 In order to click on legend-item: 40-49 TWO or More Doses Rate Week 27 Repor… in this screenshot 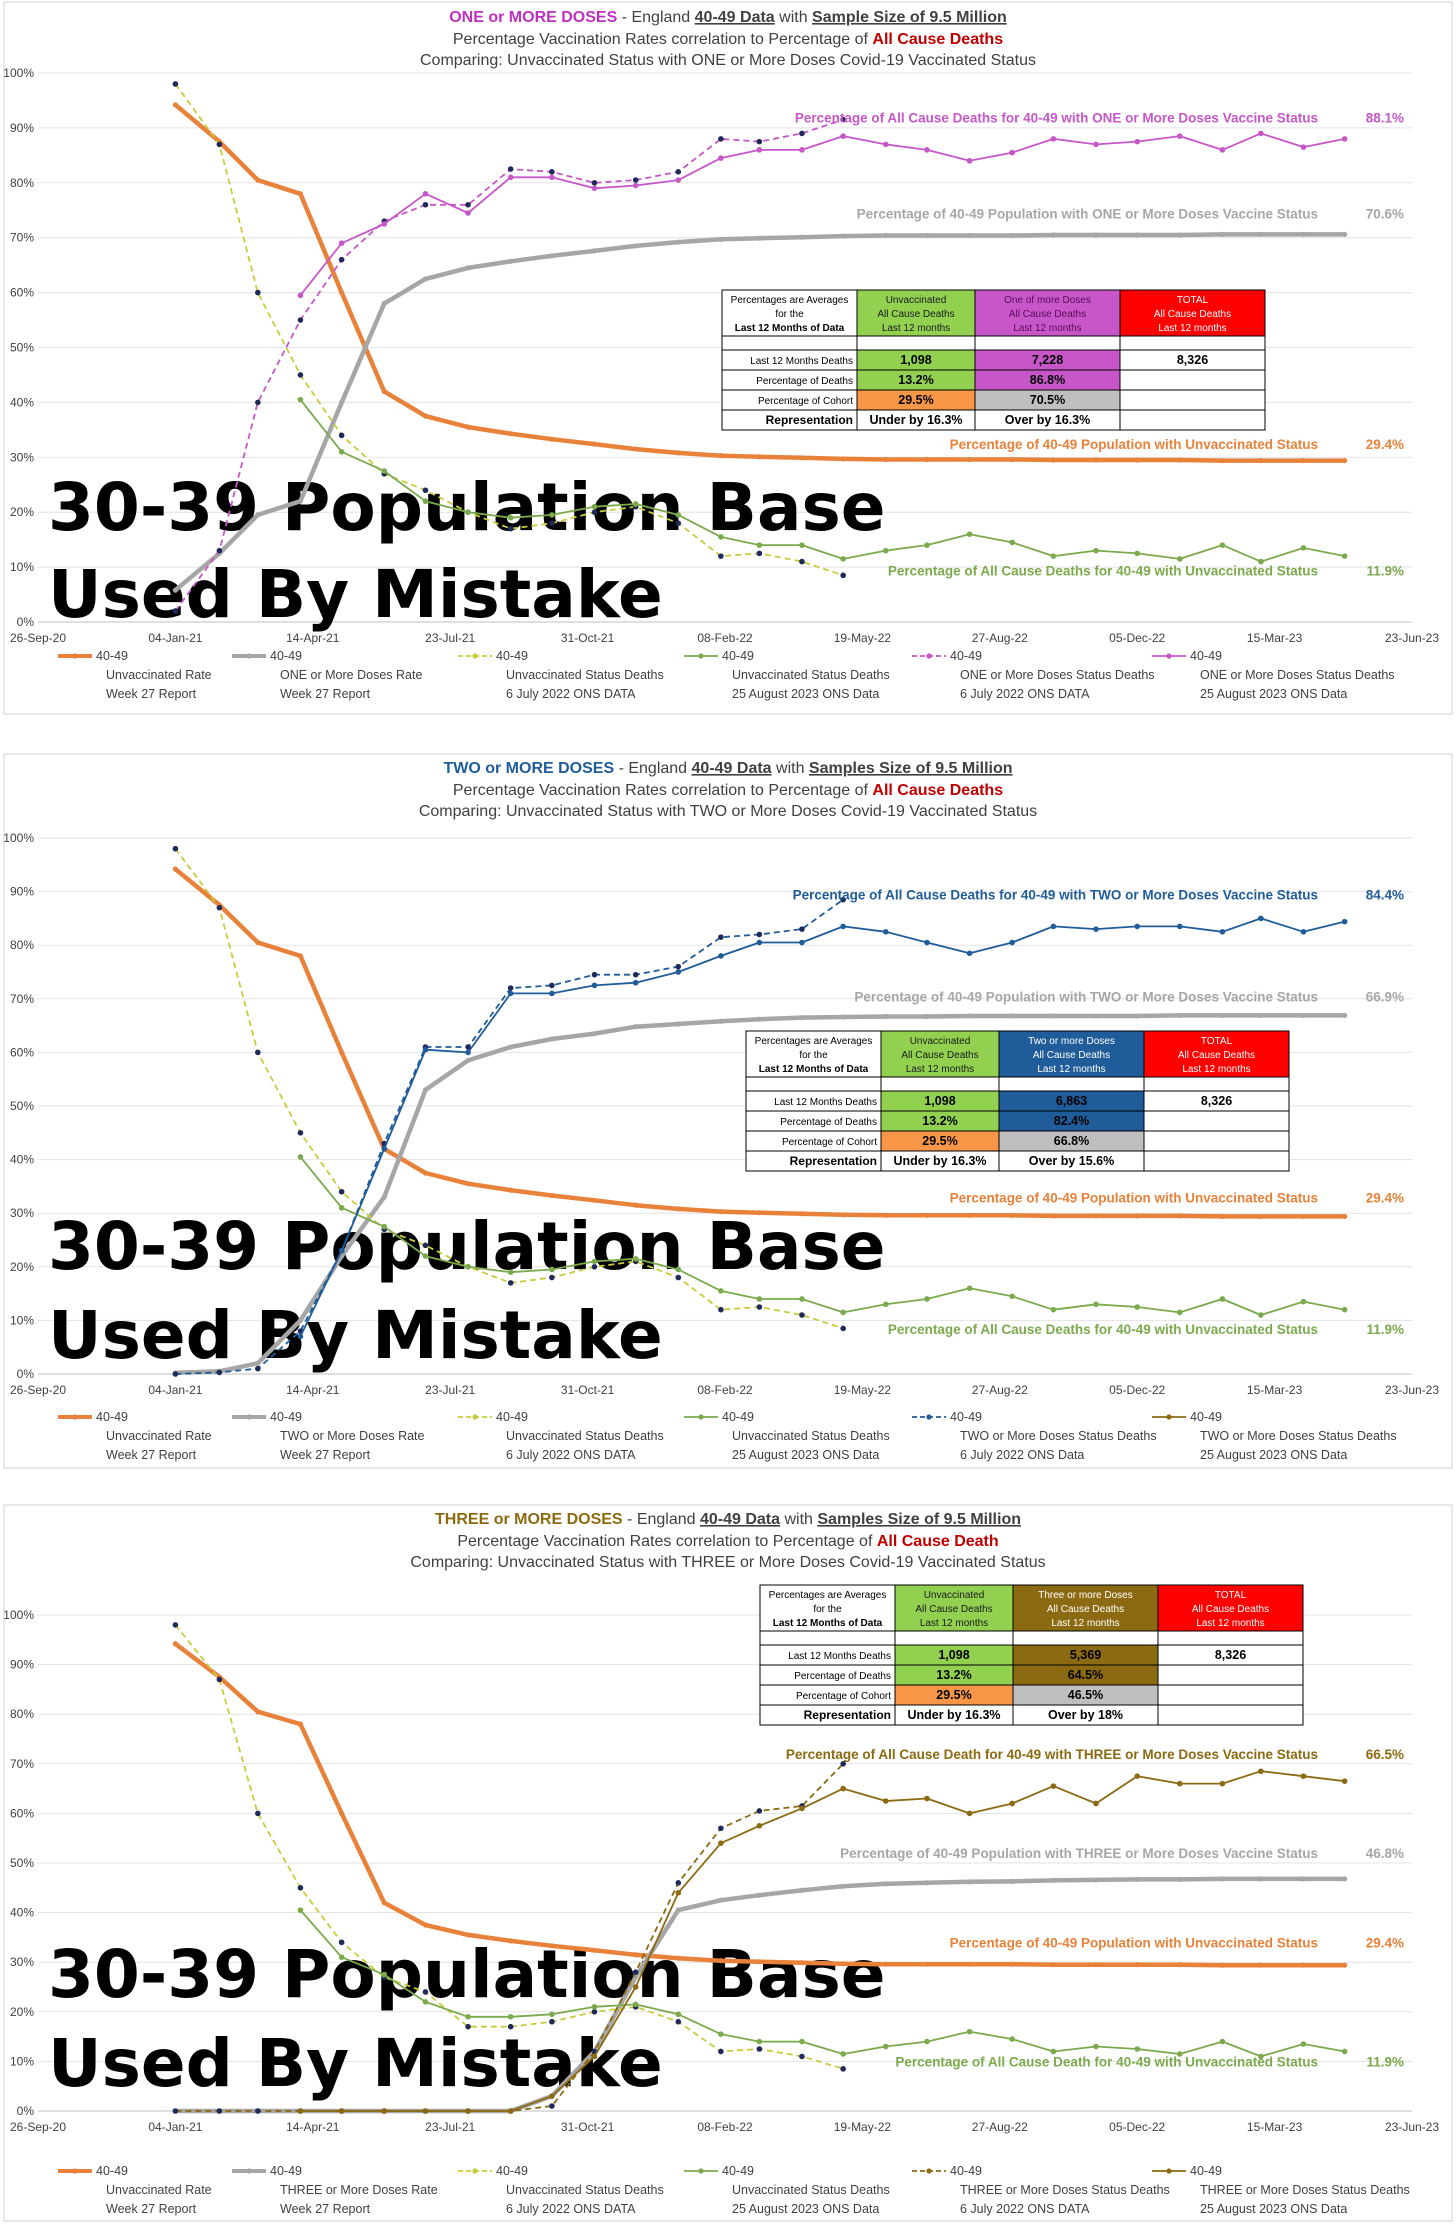, I will do `click(328, 1436)`.